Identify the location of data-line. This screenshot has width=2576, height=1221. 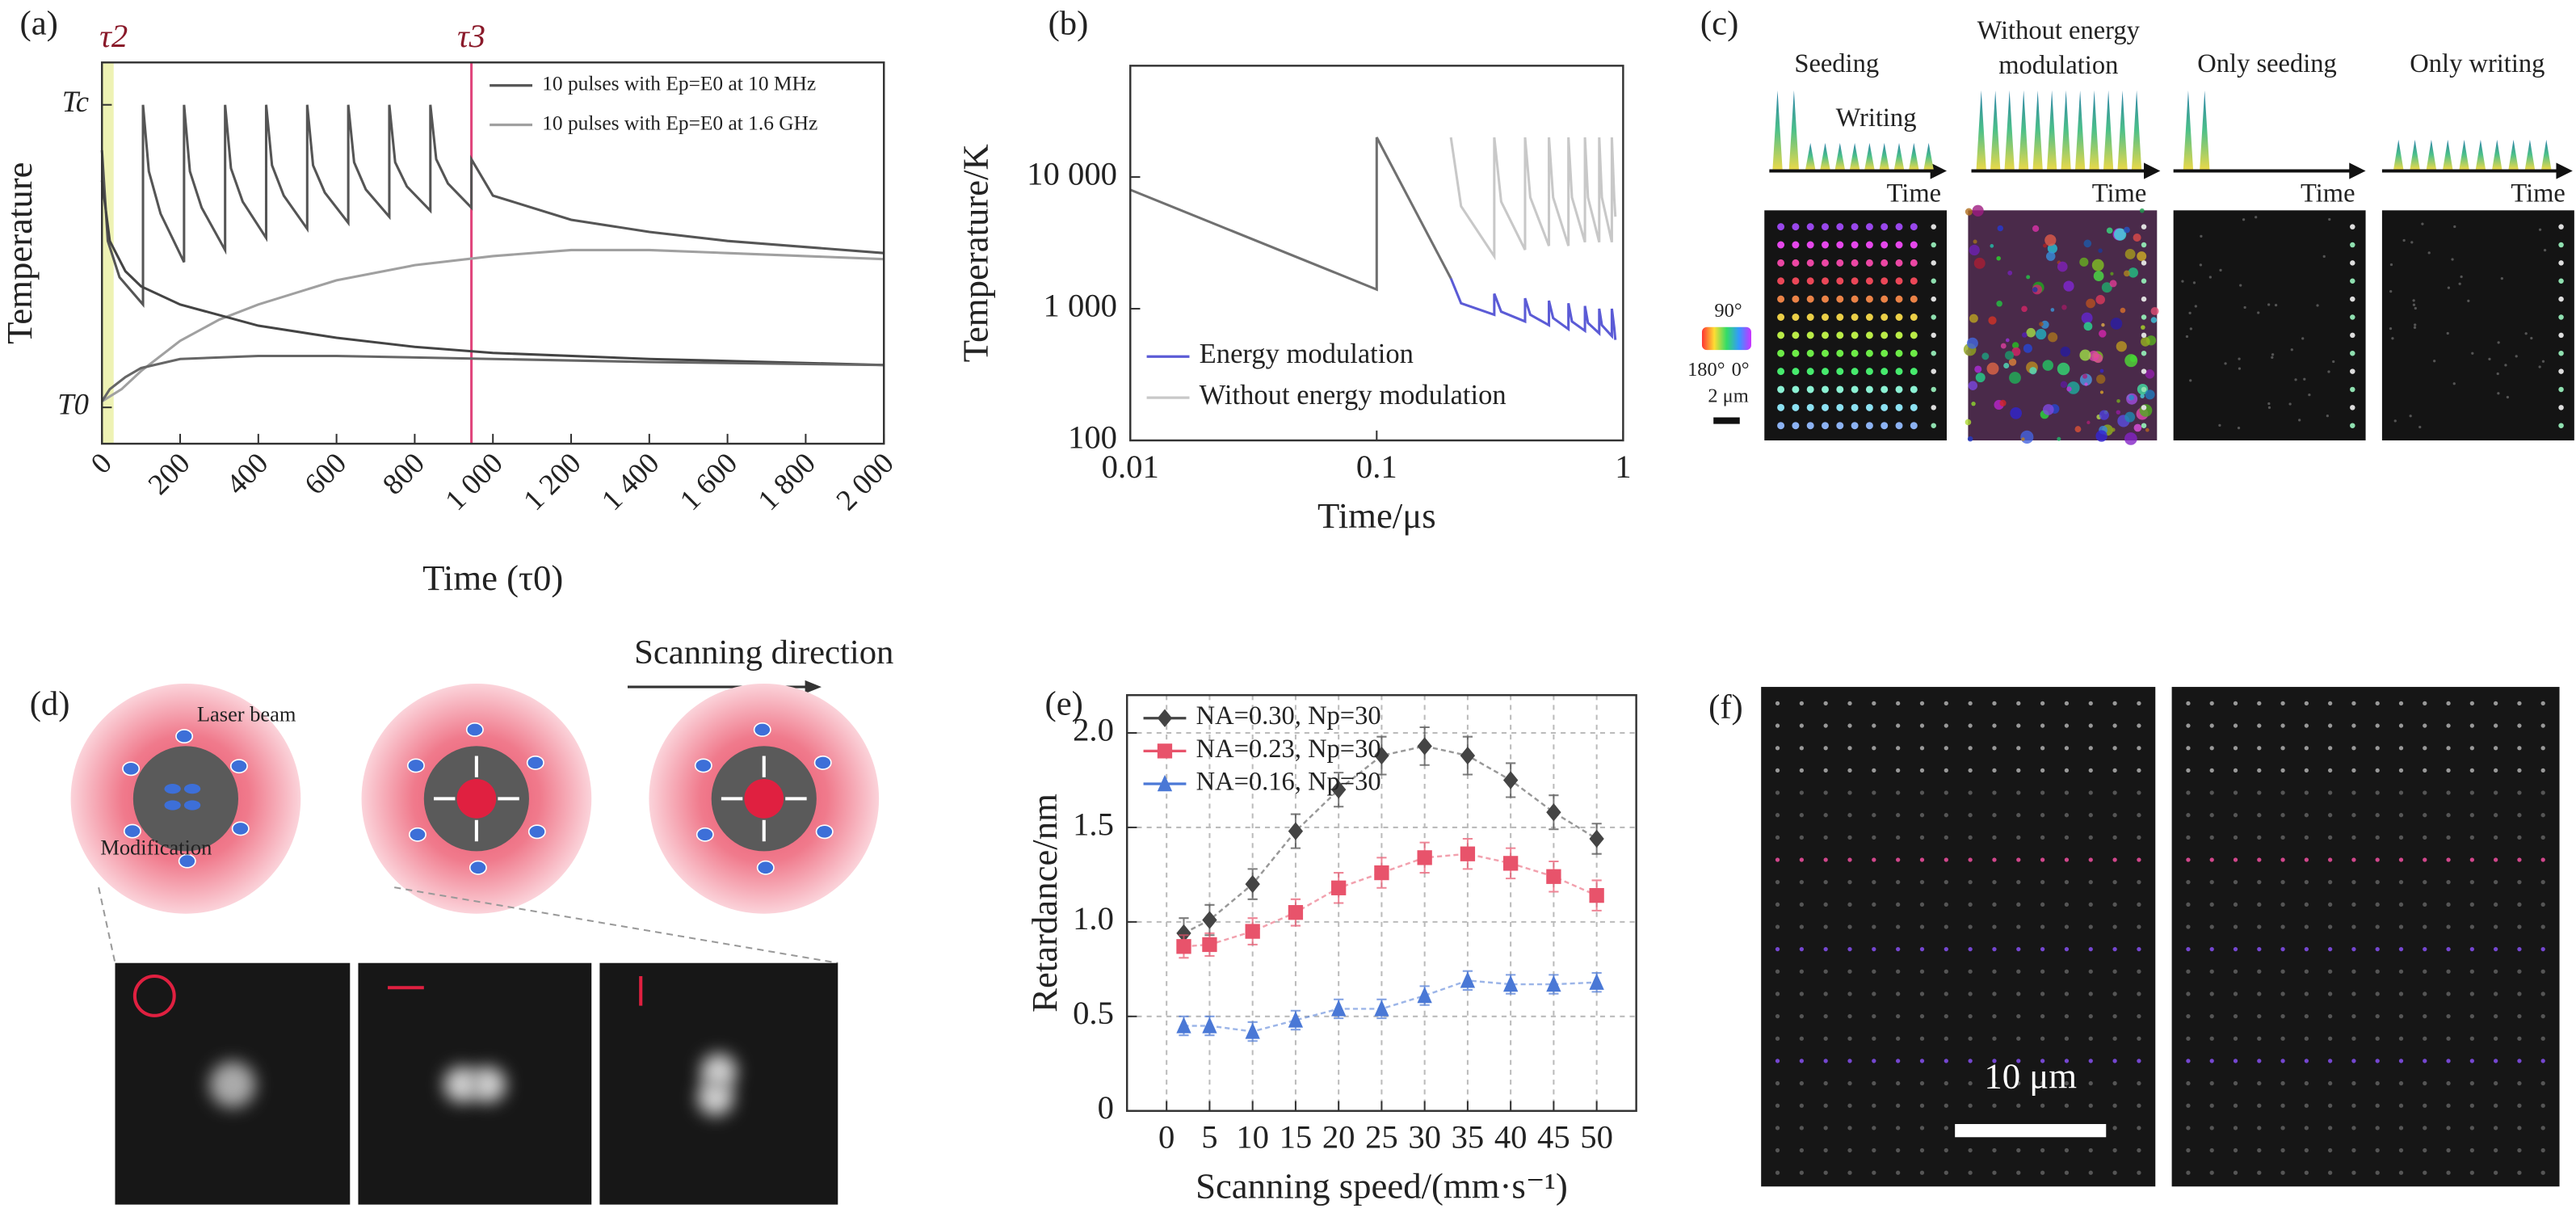
(1290, 214).